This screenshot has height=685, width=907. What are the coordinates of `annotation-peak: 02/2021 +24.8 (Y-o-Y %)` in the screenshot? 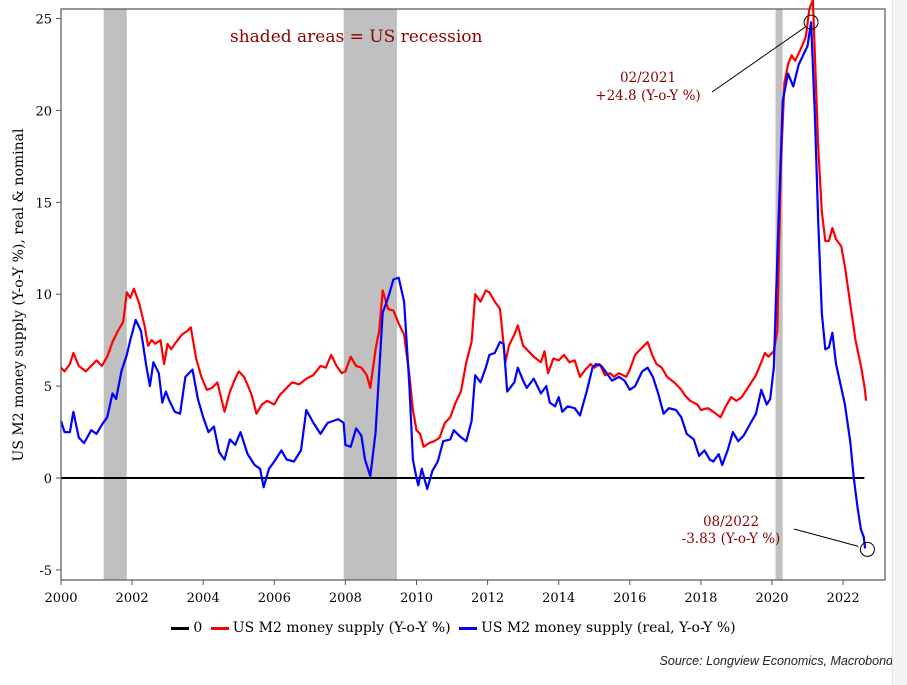 It's located at (707, 59).